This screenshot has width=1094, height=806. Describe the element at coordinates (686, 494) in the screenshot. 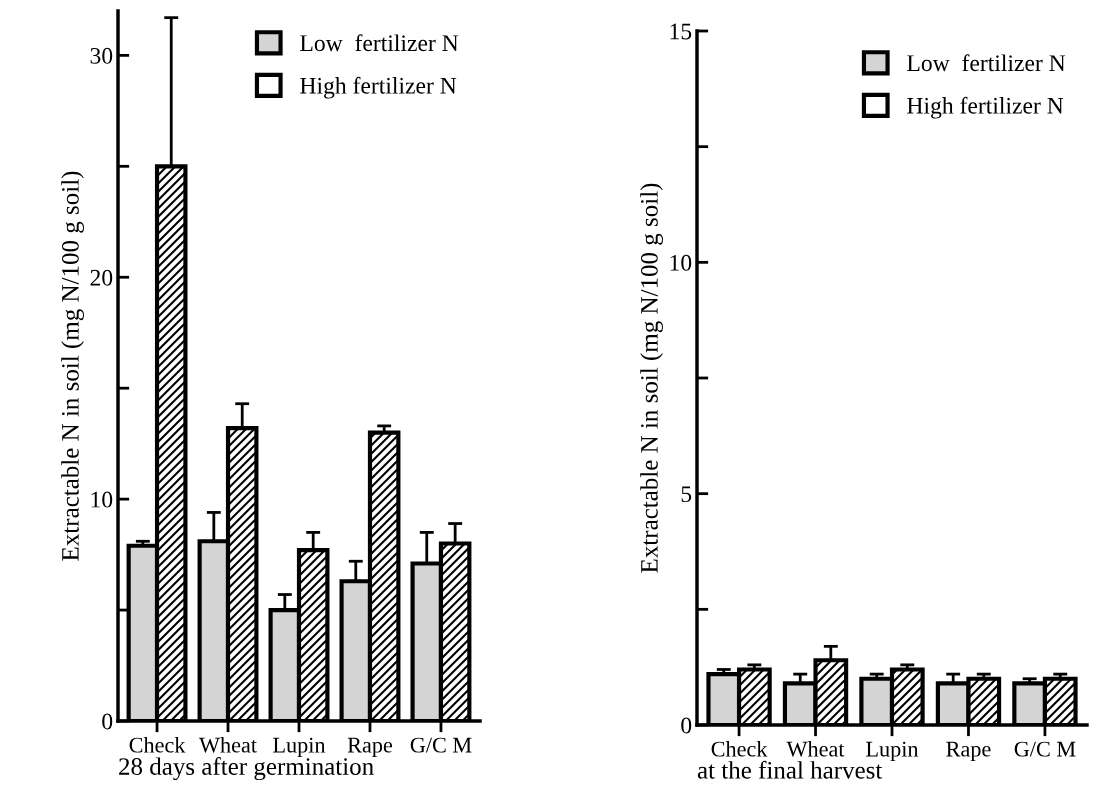

I see `y-tick-label: 5` at that location.